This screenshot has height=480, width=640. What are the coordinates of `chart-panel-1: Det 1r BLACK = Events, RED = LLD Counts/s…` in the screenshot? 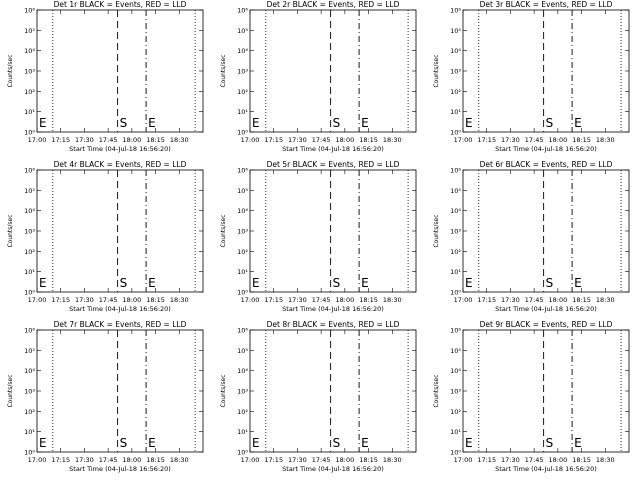 It's located at (105, 76).